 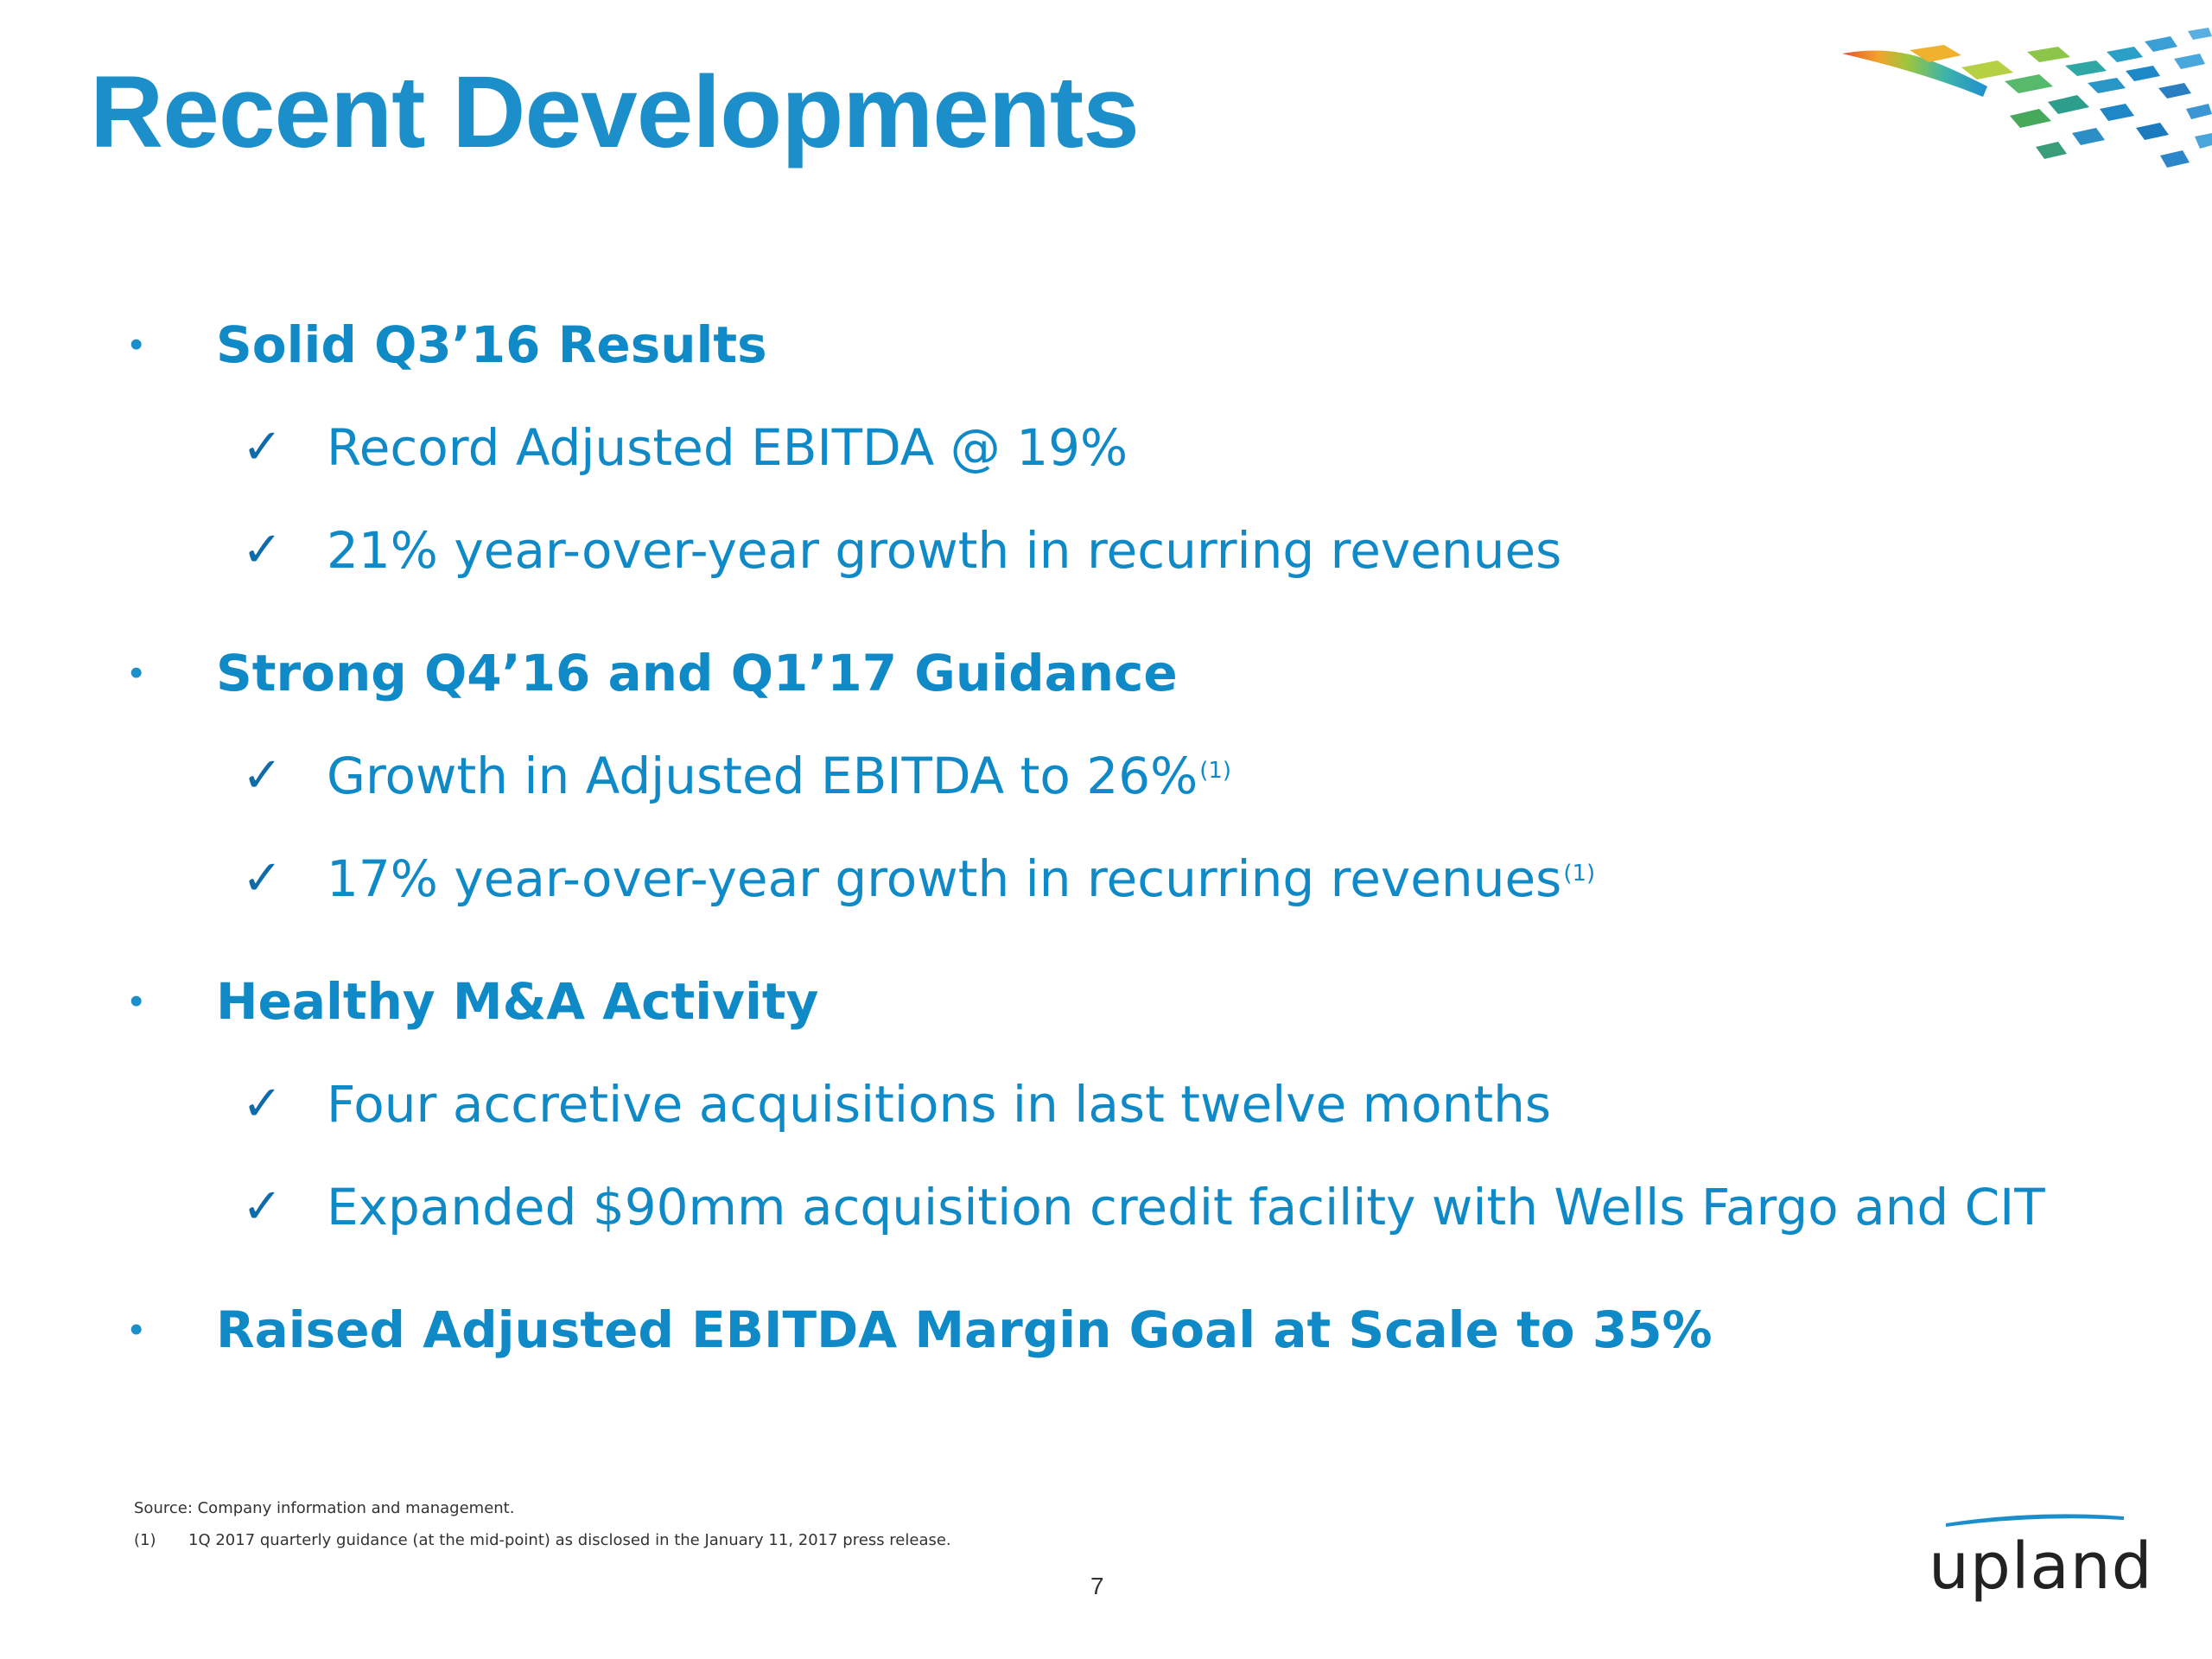 I want to click on upland-mosaic-logo-icon, so click(x=2027, y=98).